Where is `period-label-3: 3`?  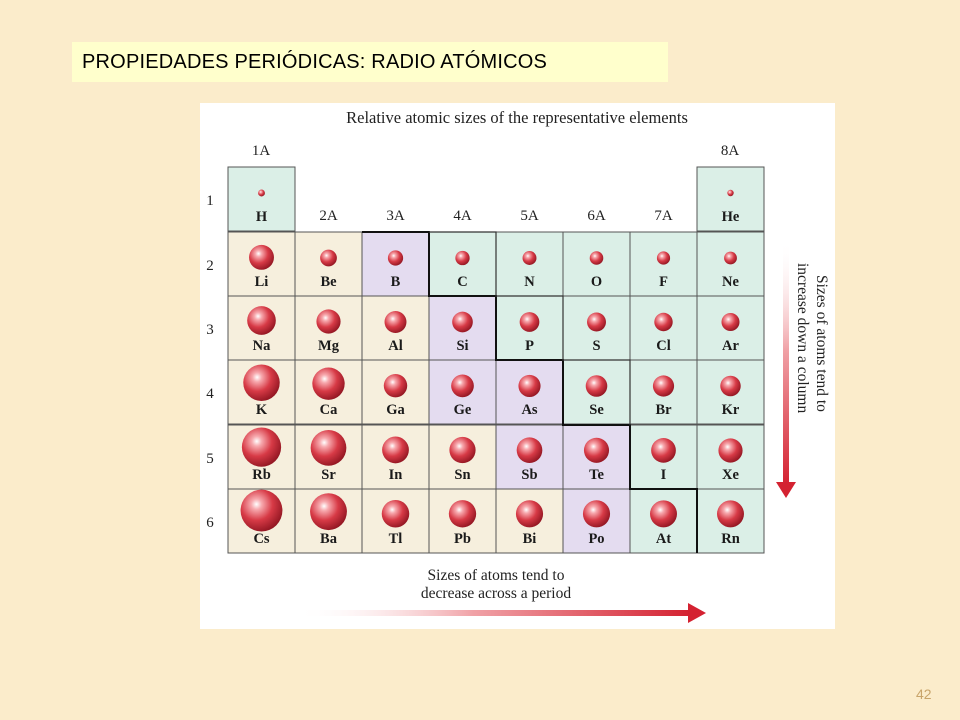
period-label-3: 3 is located at coordinates (210, 330).